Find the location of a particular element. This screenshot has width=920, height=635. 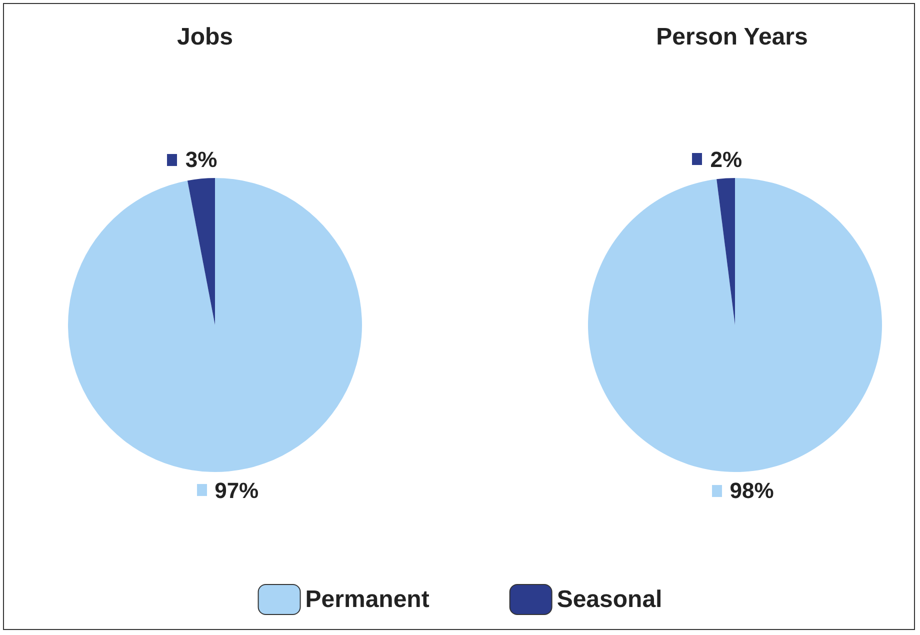

legend-label: Seasonal is located at coordinates (609, 599).